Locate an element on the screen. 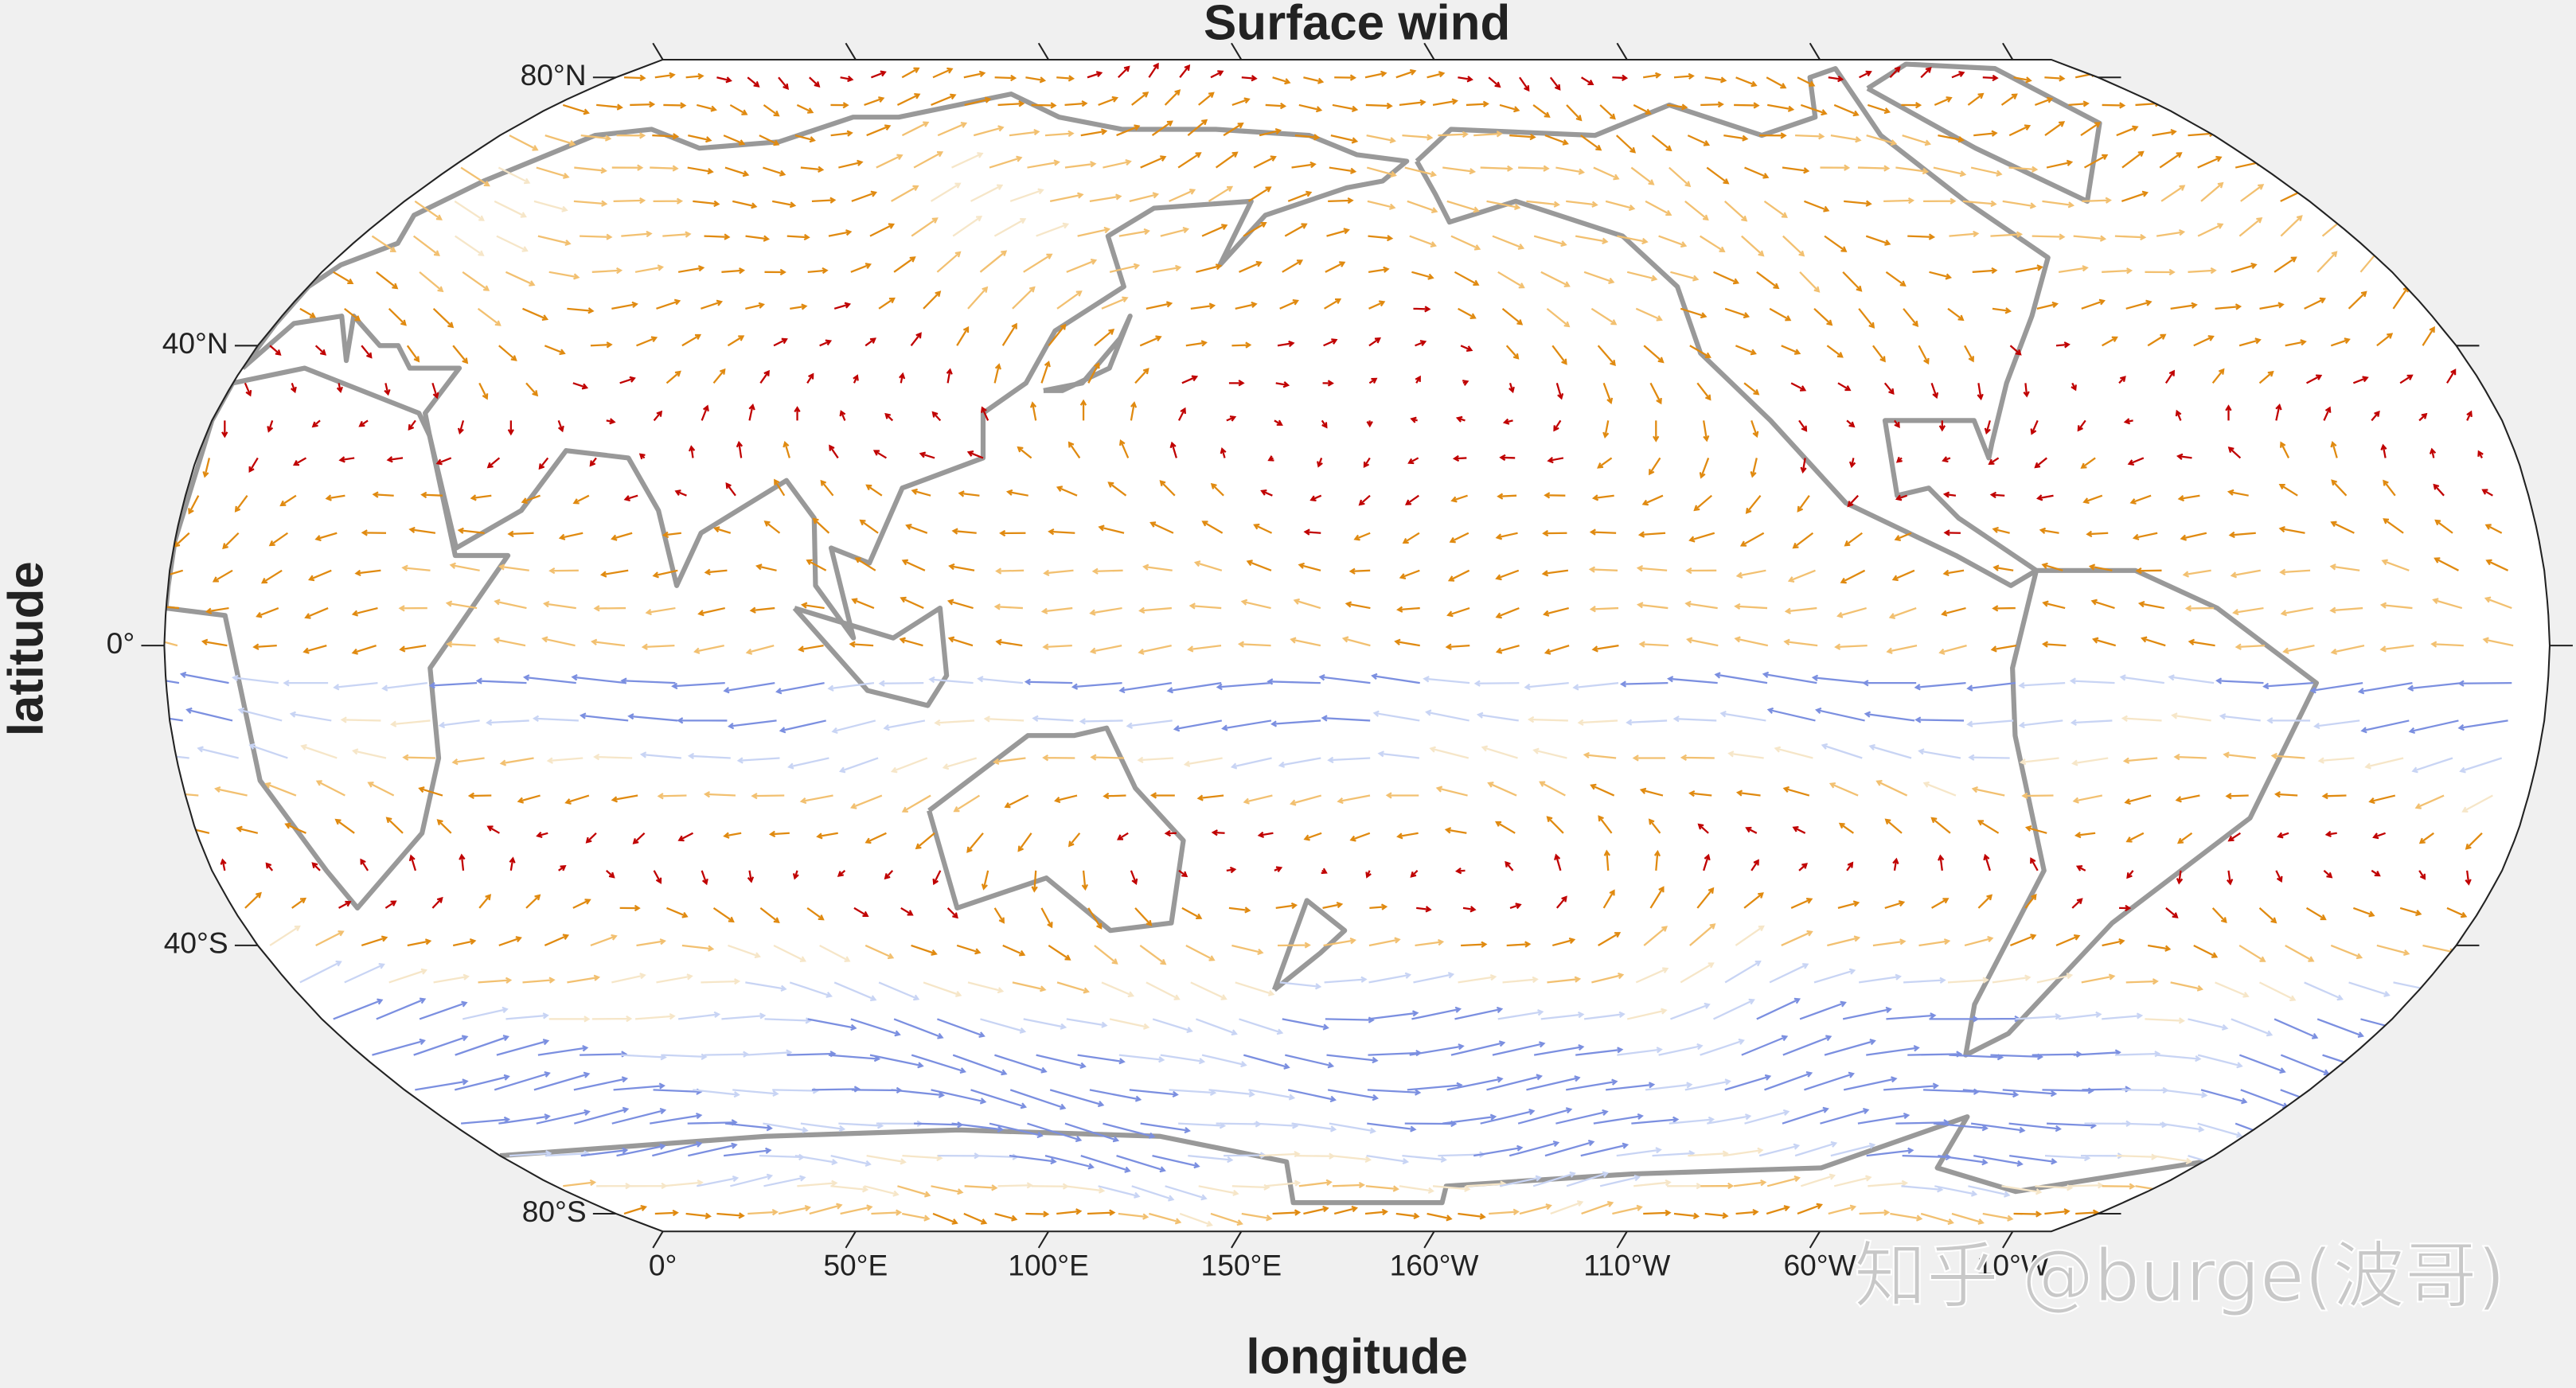 The width and height of the screenshot is (2576, 1388). lon-tick-label: 160°W is located at coordinates (1434, 1265).